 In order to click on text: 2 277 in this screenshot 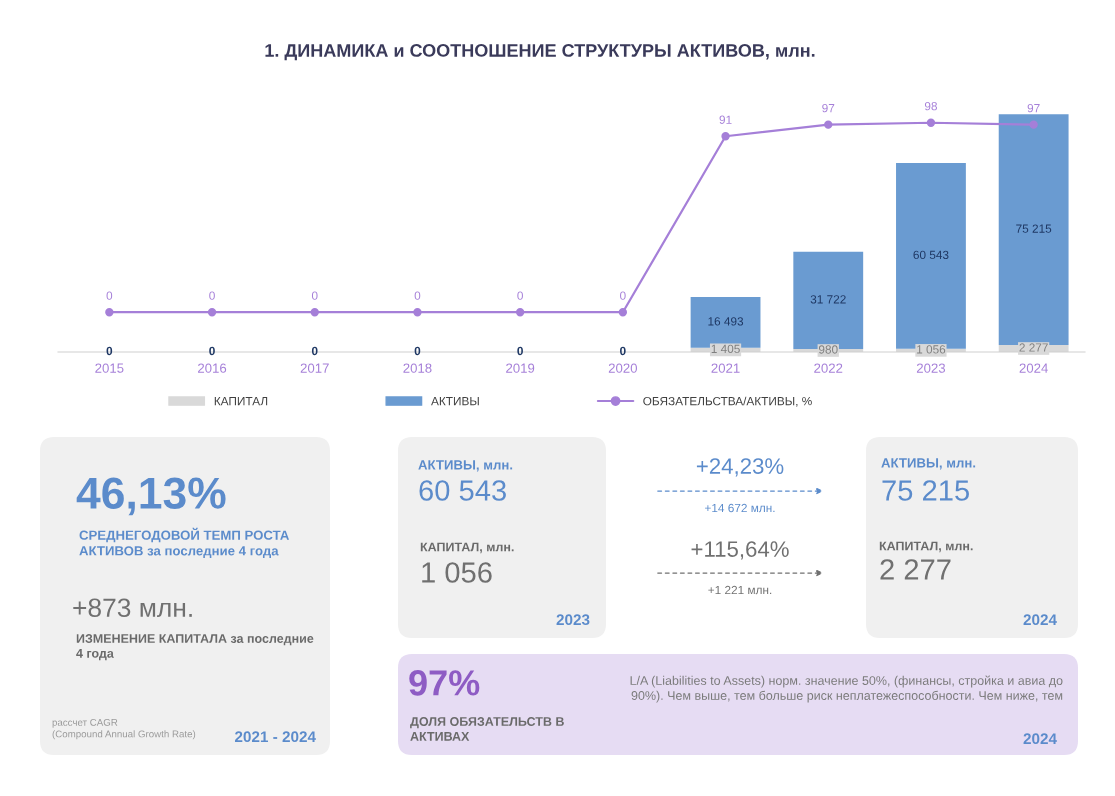, I will do `click(915, 569)`.